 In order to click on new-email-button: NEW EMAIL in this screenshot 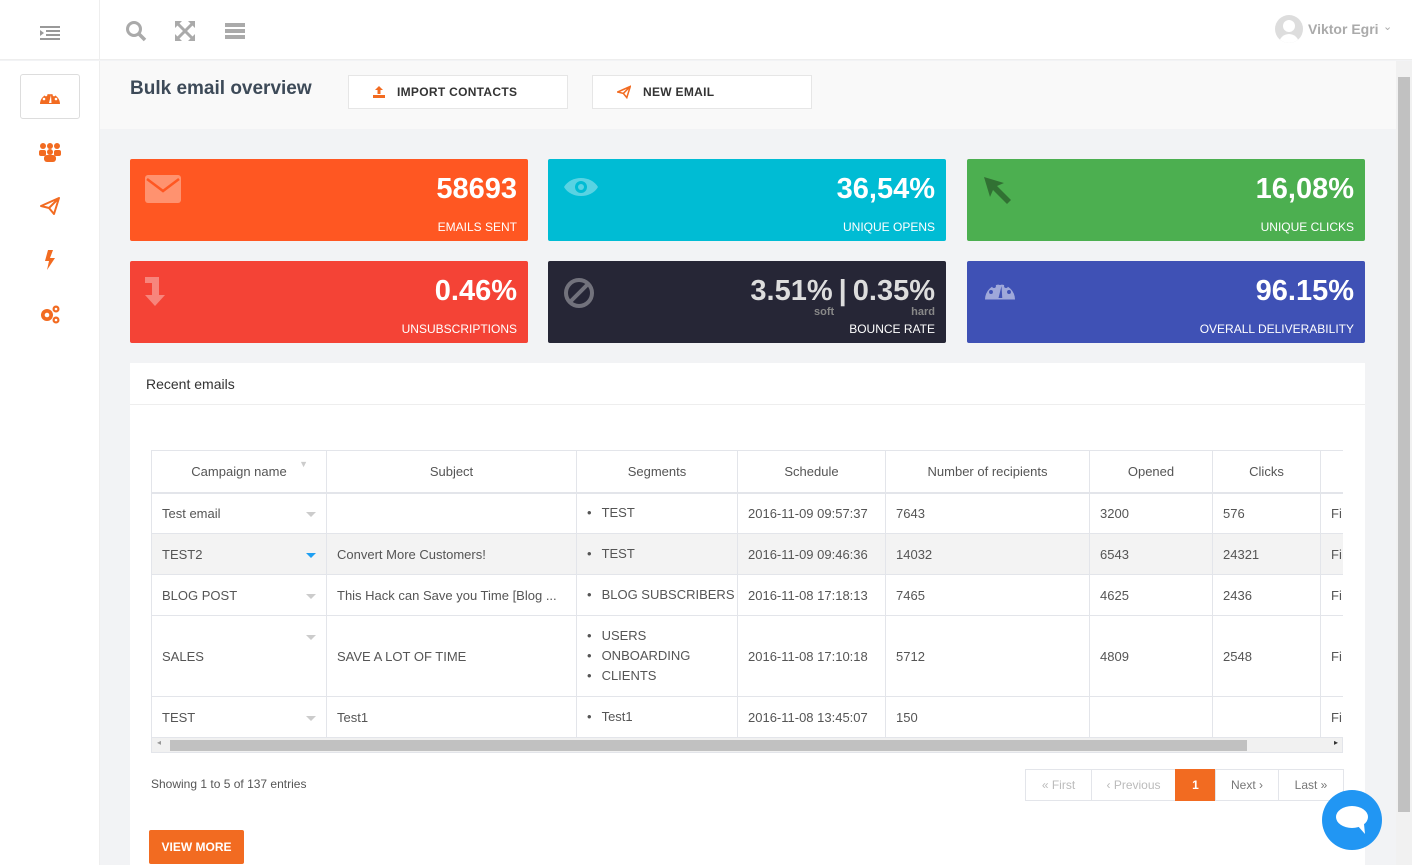, I will do `click(702, 92)`.